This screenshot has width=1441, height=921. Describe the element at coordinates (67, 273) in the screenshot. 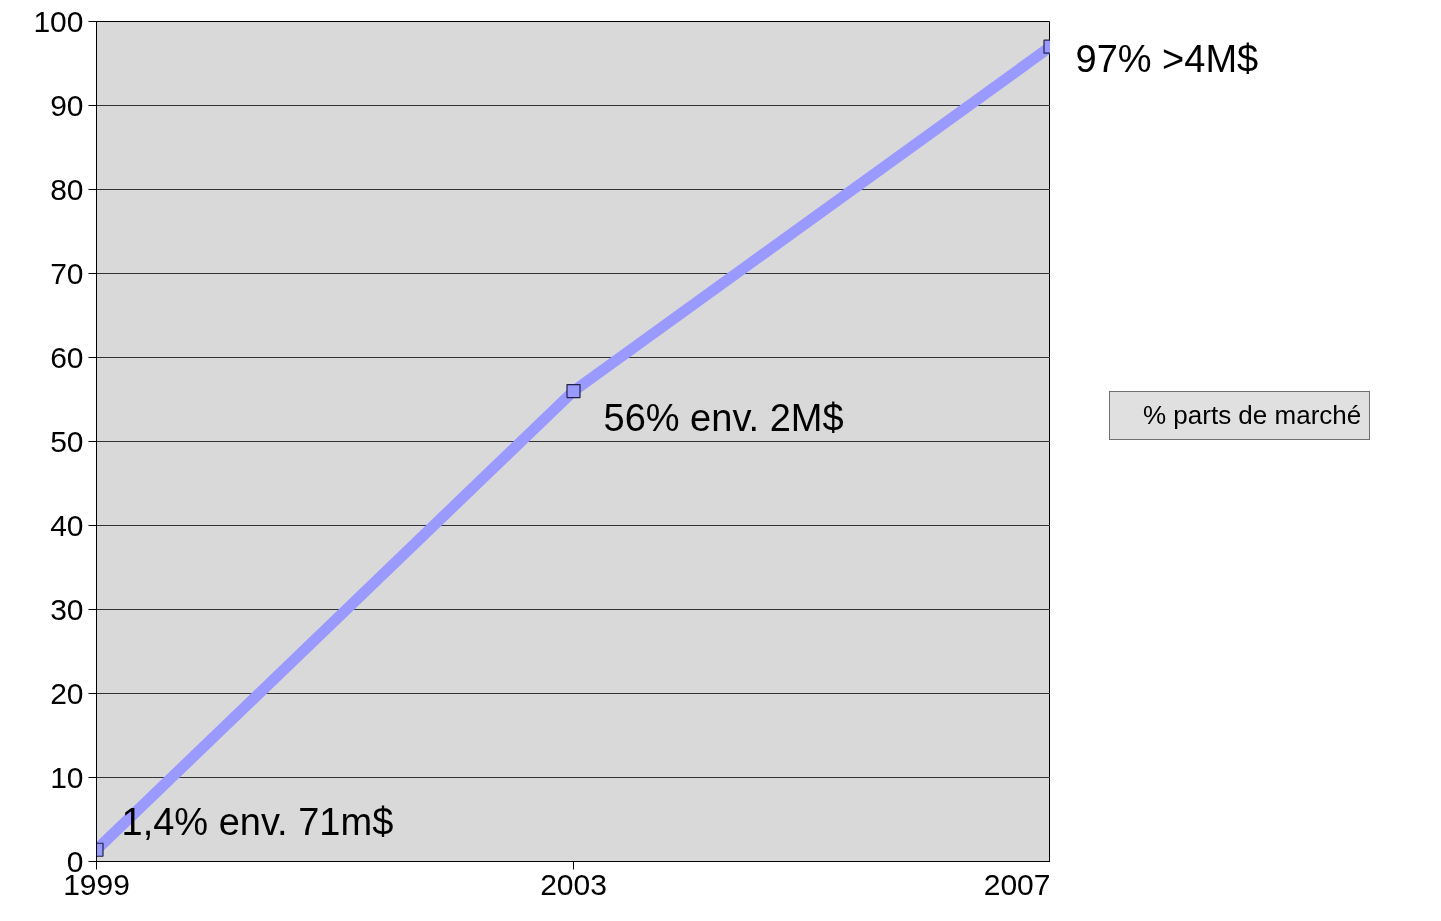

I see `y-tick-label: 70` at that location.